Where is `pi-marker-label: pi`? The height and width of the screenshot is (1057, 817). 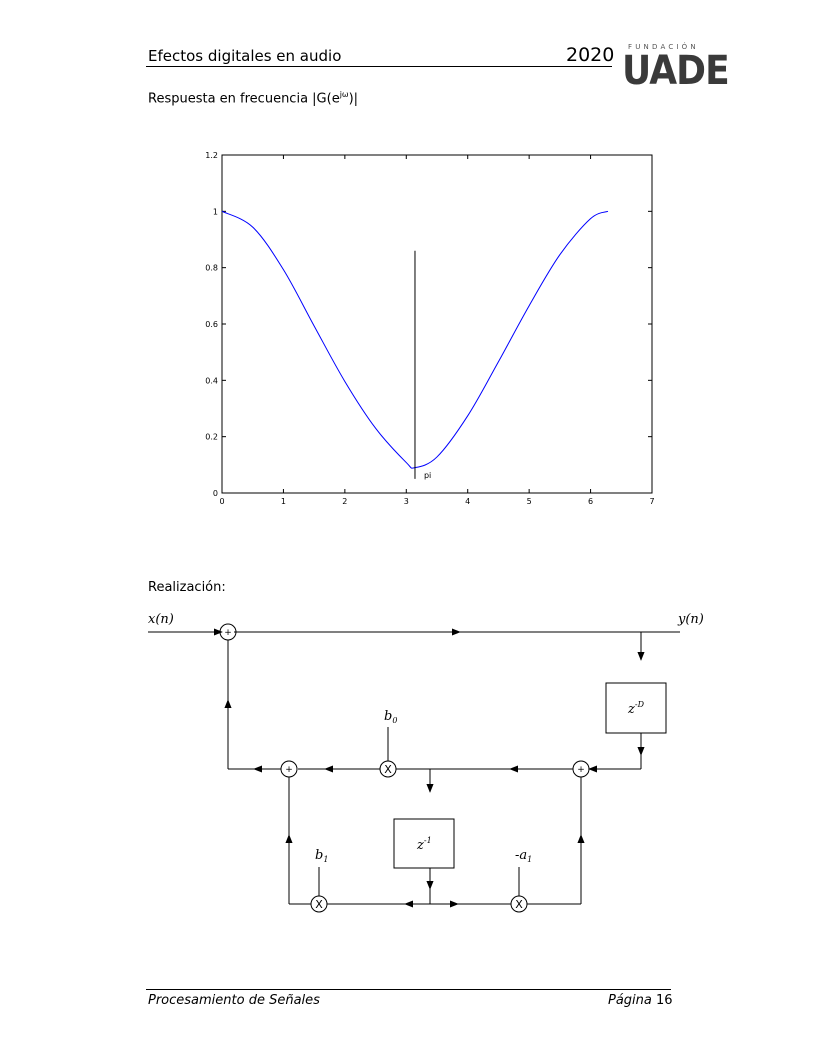 pi-marker-label: pi is located at coordinates (427, 475).